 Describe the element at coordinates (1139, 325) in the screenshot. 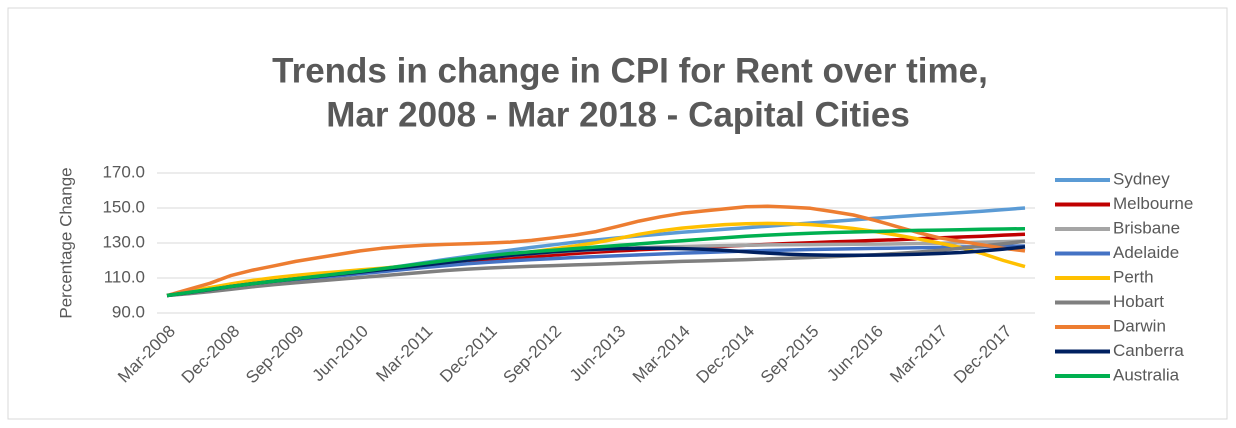

I see `legend-label: Darwin` at that location.